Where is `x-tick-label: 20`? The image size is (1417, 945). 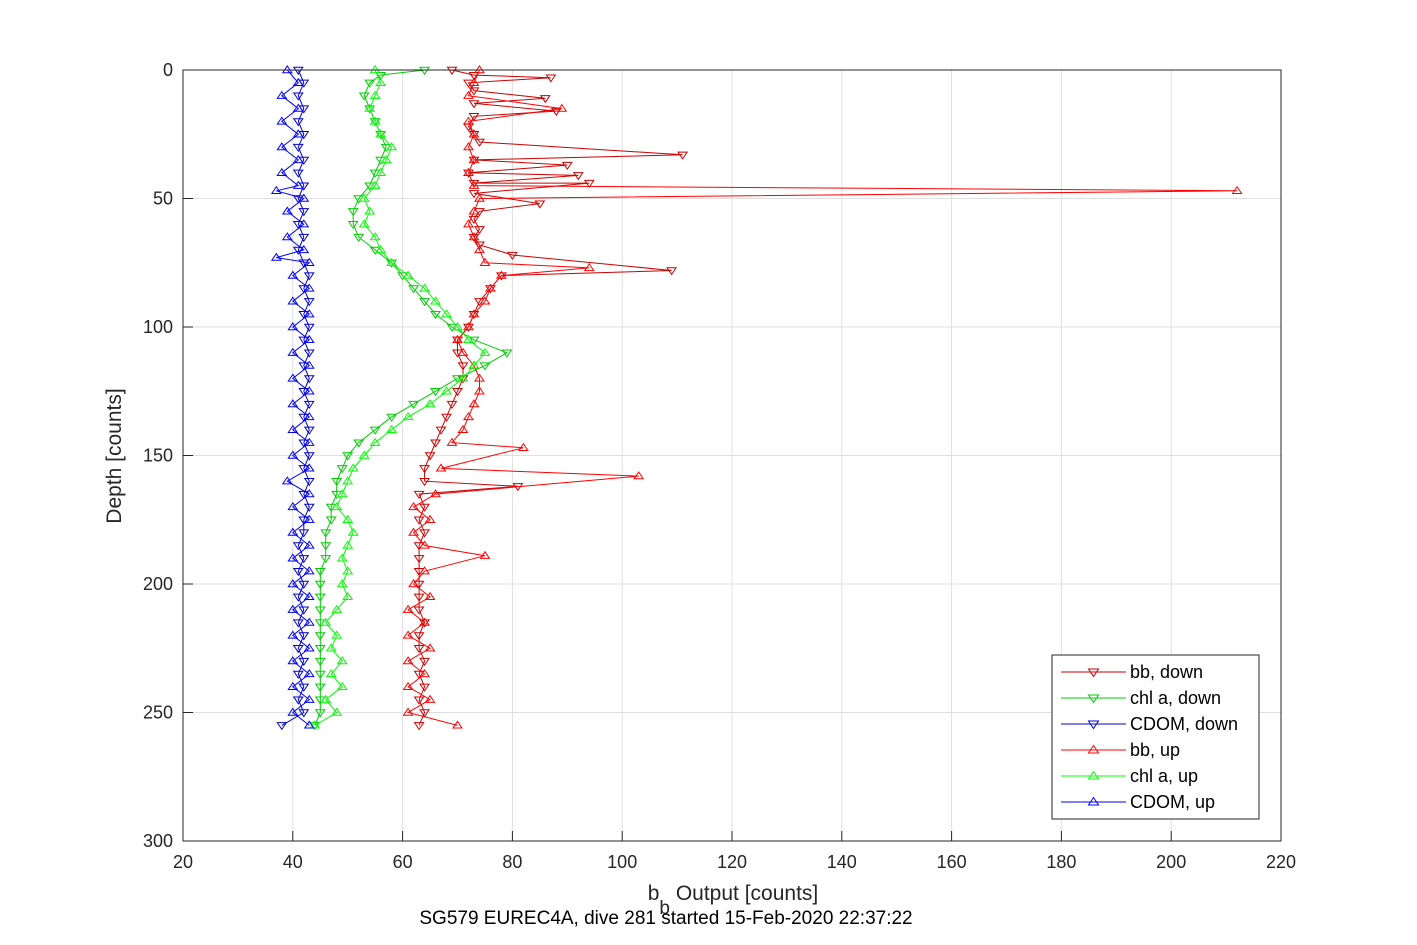 x-tick-label: 20 is located at coordinates (183, 862).